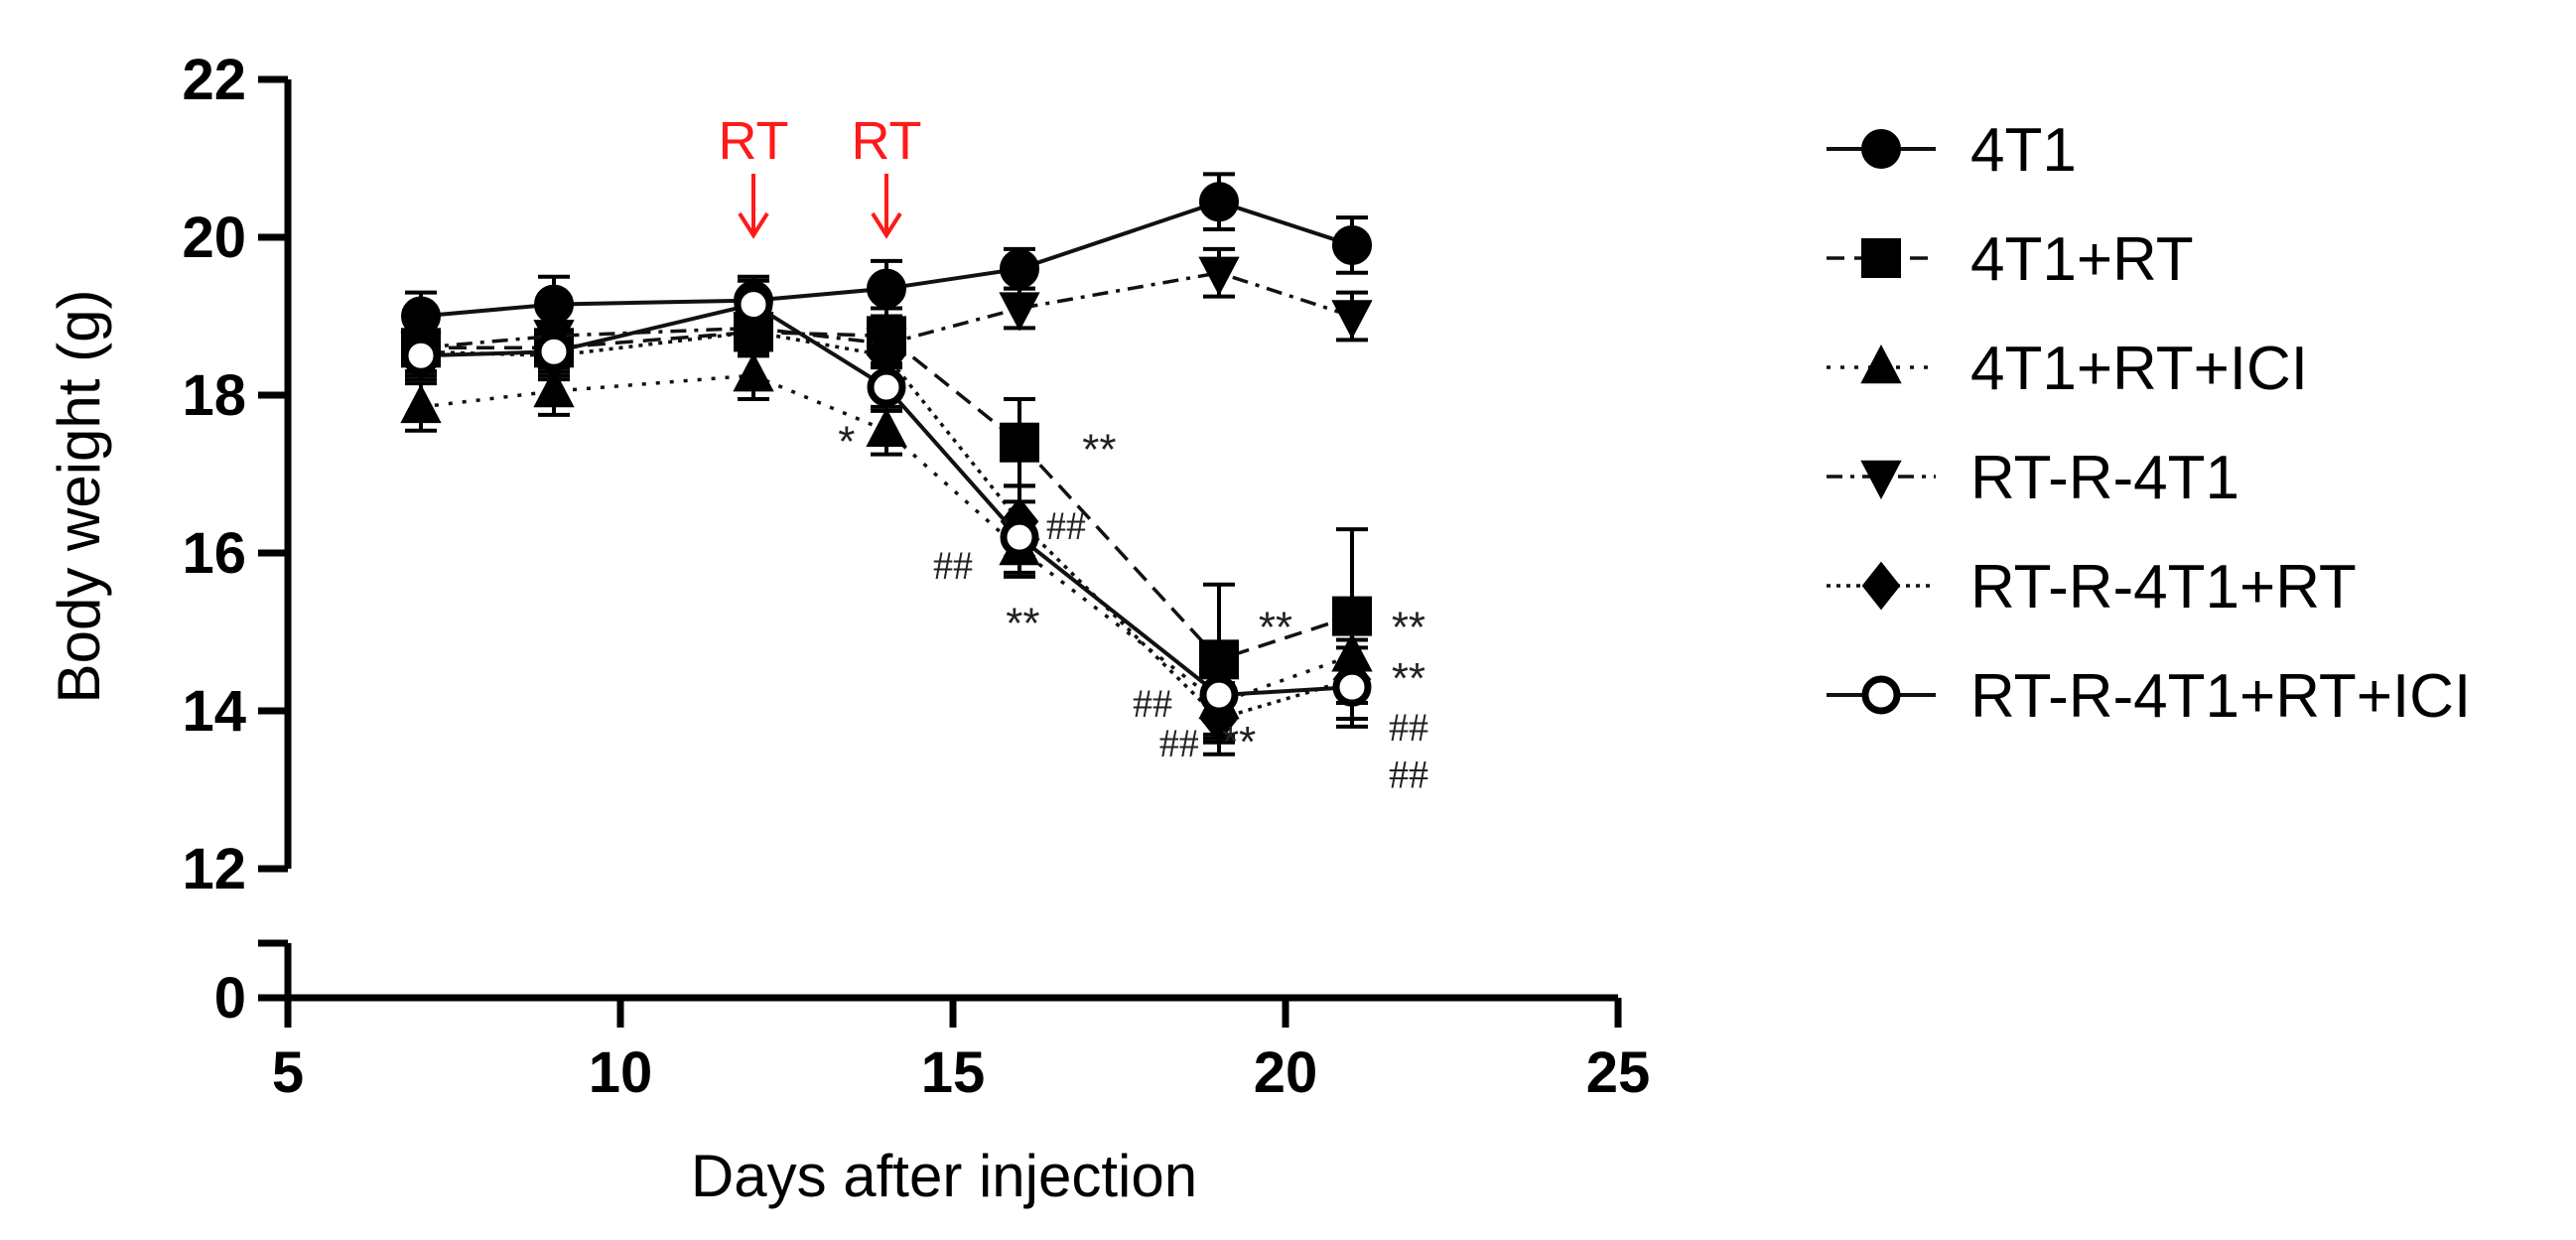 This screenshot has width=2576, height=1240. What do you see at coordinates (214, 869) in the screenshot?
I see `y-tick-label: 12` at bounding box center [214, 869].